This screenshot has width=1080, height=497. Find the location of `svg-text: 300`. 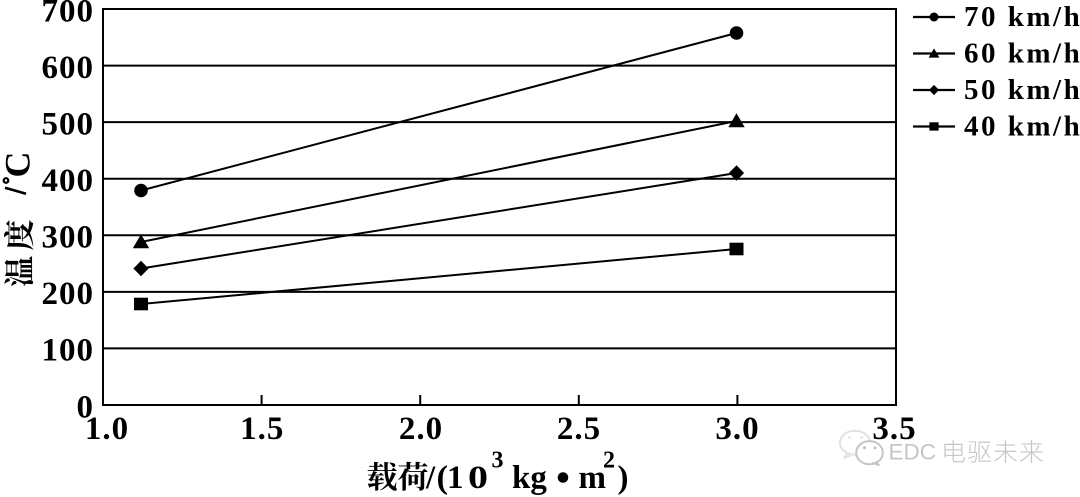

svg-text: 300 is located at coordinates (68, 238).